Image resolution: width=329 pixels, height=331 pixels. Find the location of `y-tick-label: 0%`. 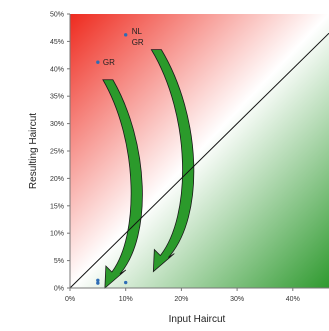

y-tick-label: 0% is located at coordinates (59, 289).